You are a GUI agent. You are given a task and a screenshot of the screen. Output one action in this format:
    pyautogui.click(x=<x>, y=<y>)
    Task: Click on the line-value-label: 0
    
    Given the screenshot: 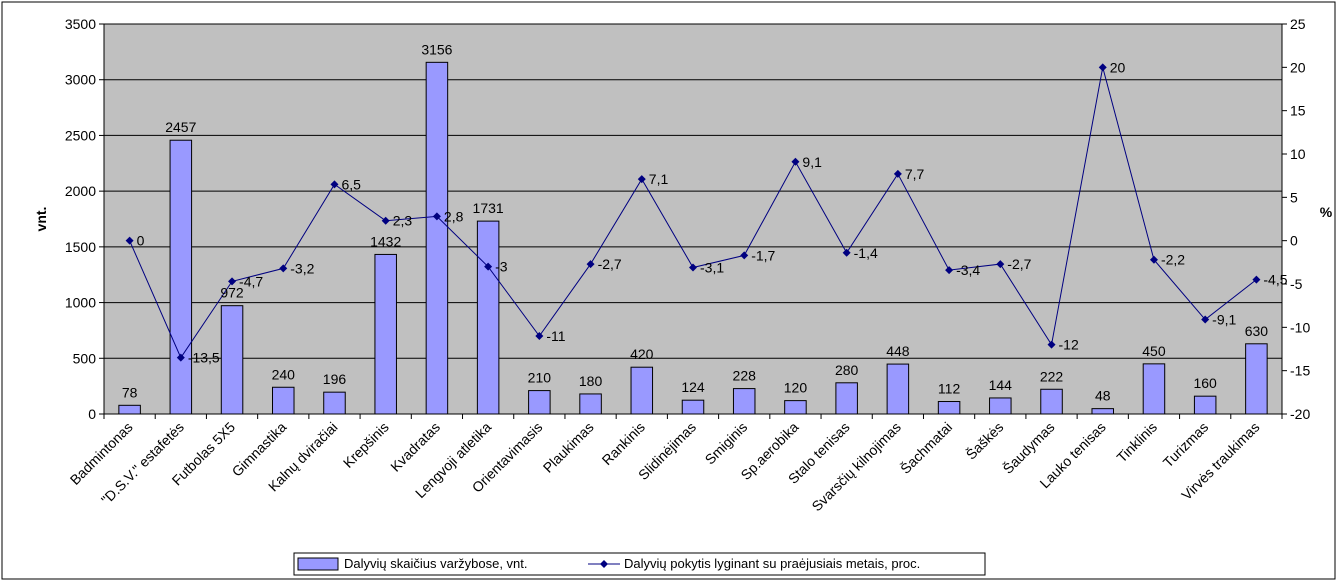 What is the action you would take?
    pyautogui.click(x=141, y=241)
    